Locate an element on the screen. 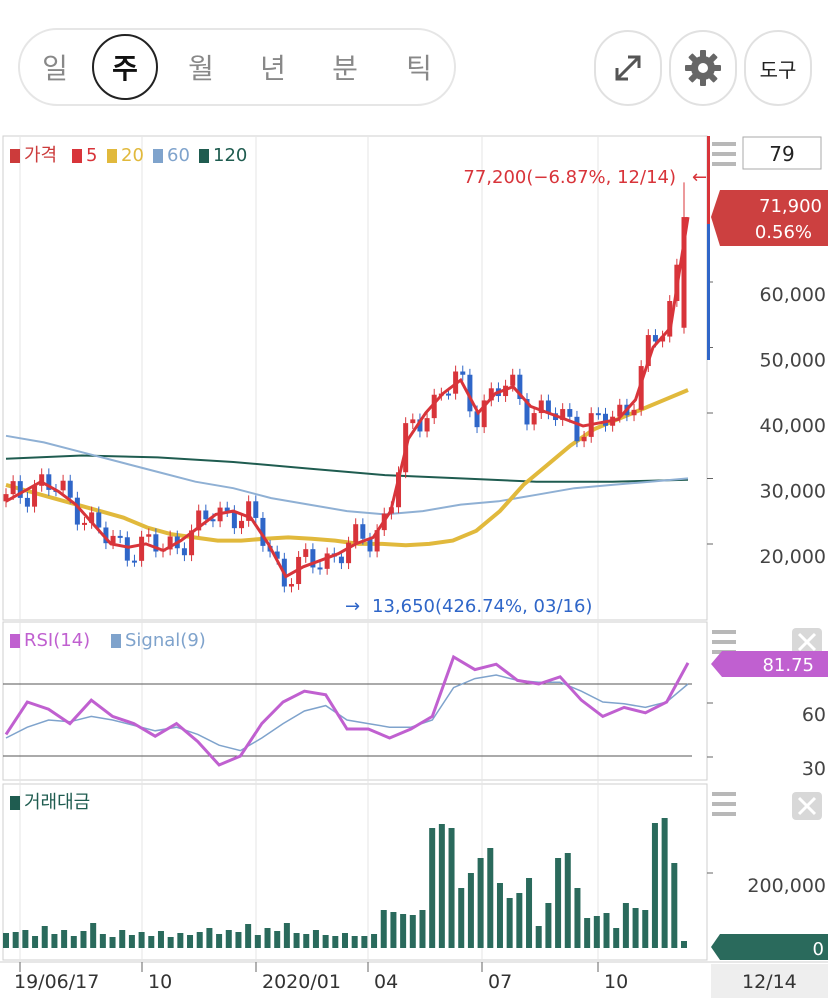 The height and width of the screenshot is (998, 828). current-change: 0.56% is located at coordinates (783, 232).